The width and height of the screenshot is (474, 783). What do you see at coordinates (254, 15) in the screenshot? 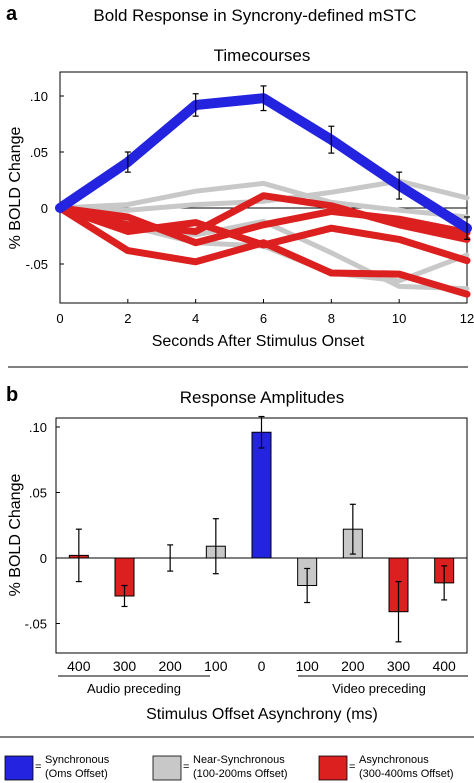
I see `figure-title: Bold Response in Syncrony-defined mSTC` at bounding box center [254, 15].